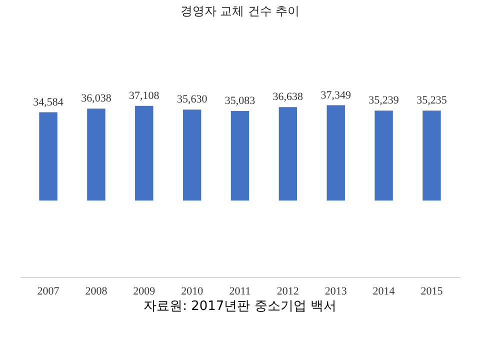  I want to click on x-tick-label: 2012, so click(287, 292).